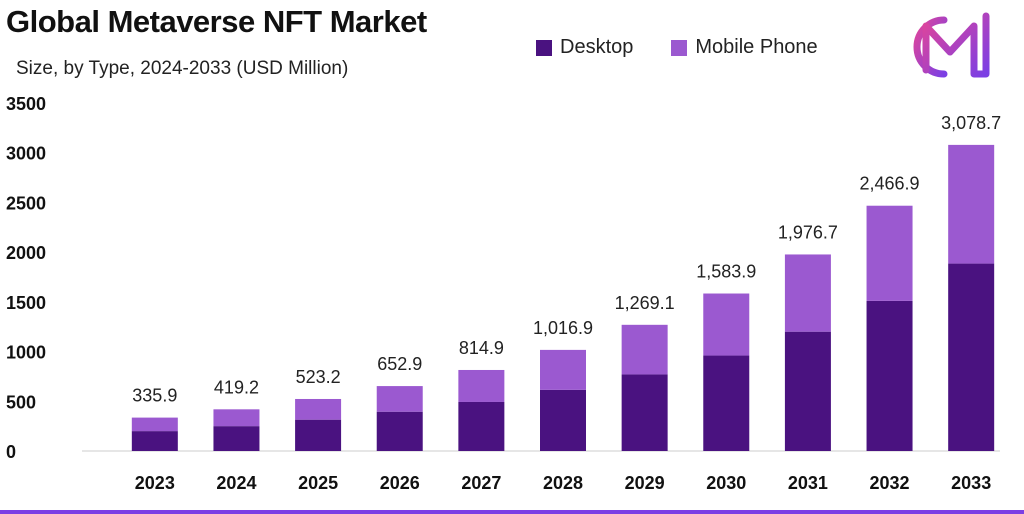 The width and height of the screenshot is (1024, 514). Describe the element at coordinates (26, 253) in the screenshot. I see `y-tick-label: 2000` at that location.